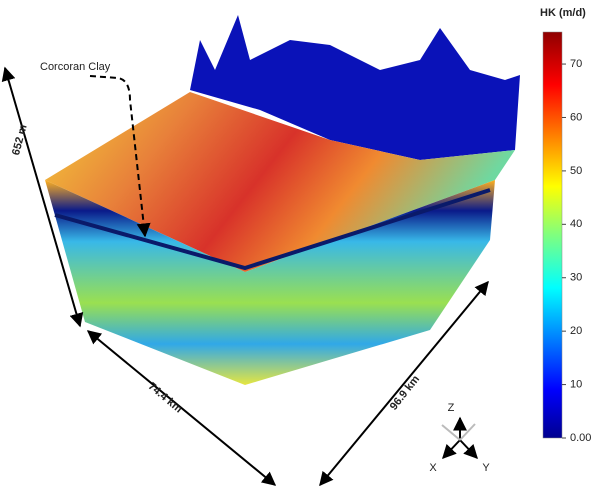 Image resolution: width=595 pixels, height=495 pixels. Describe the element at coordinates (552, 235) in the screenshot. I see `colorbar-gradient` at that location.